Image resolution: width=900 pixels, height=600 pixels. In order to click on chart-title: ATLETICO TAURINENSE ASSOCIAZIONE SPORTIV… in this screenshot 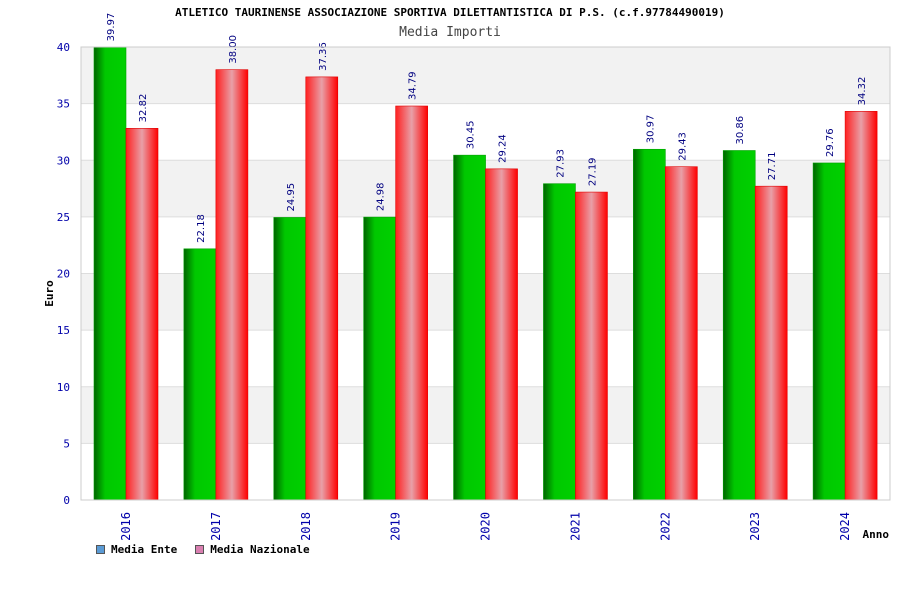, I will do `click(450, 12)`.